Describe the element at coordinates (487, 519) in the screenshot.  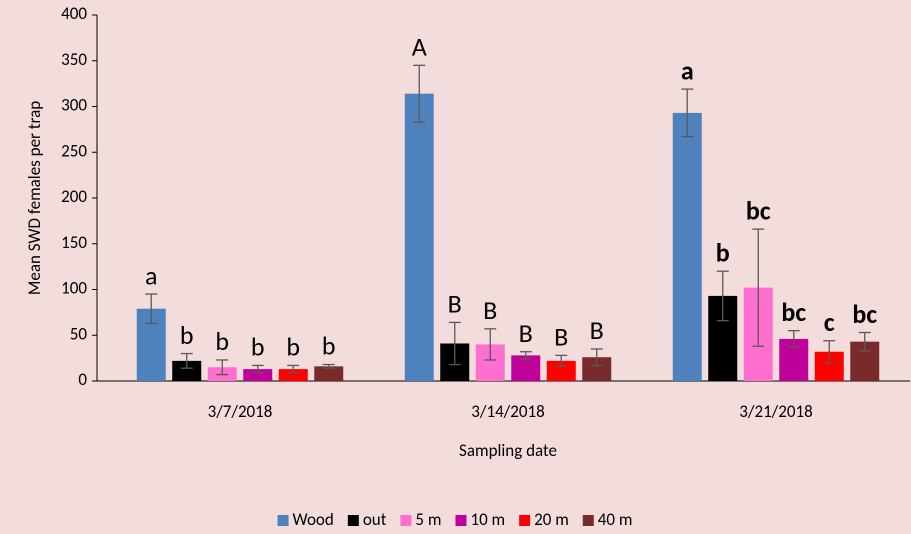
I see `legend-label: 10 m` at that location.